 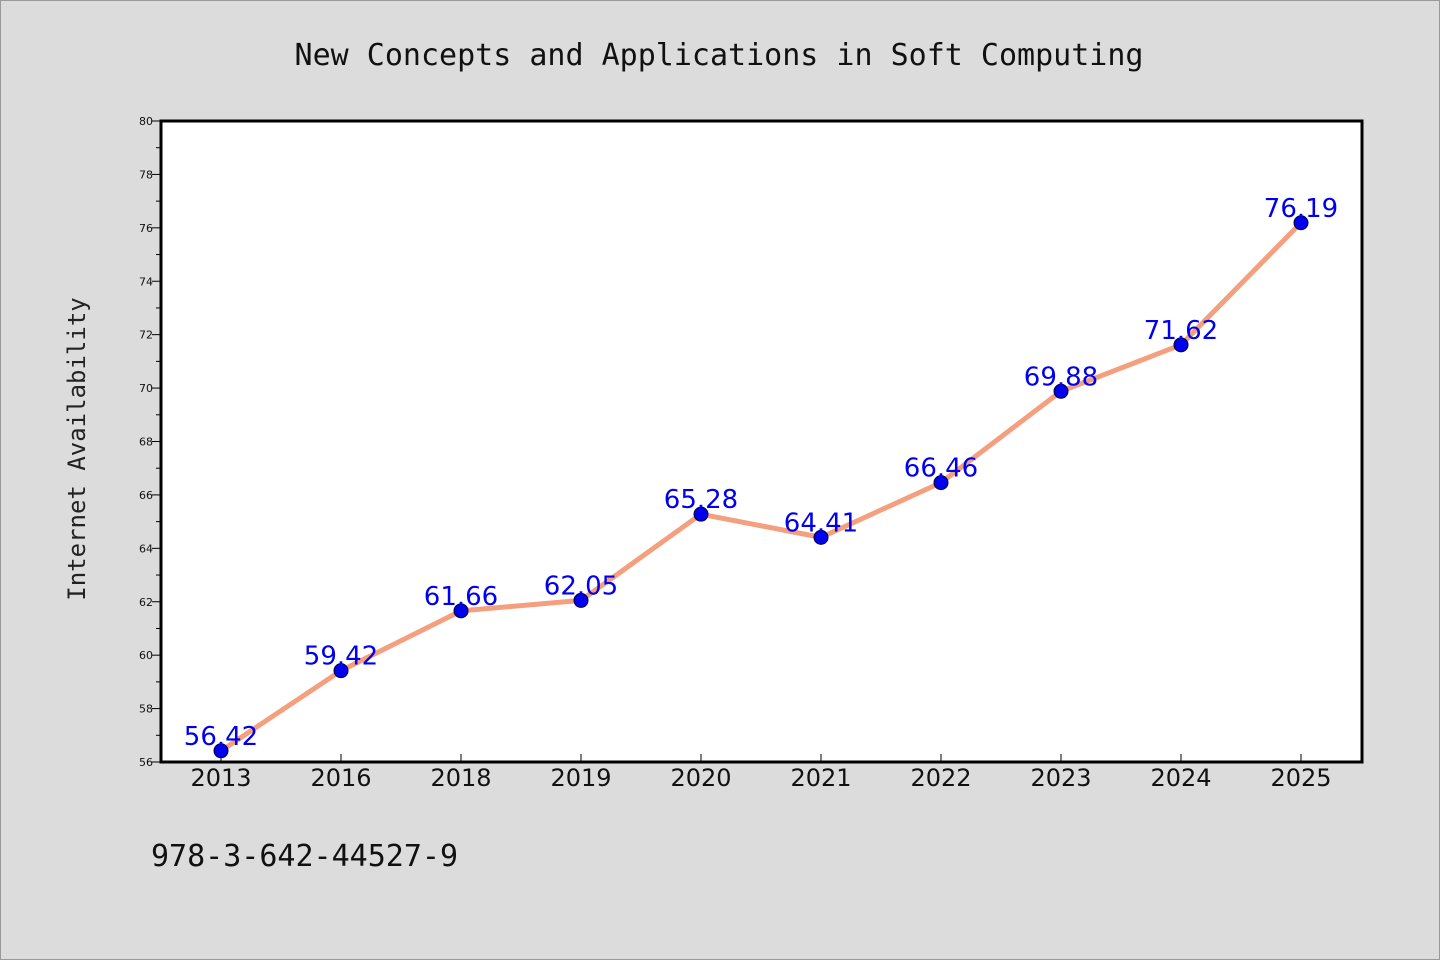 What do you see at coordinates (941, 469) in the screenshot?
I see `data-label: 66.46` at bounding box center [941, 469].